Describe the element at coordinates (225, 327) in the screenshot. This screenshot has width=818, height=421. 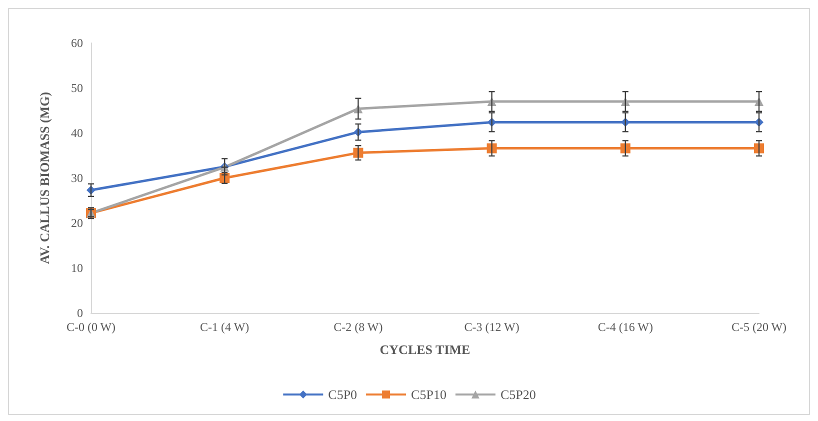
I see `x-tick-label: C-1 (4 W)` at that location.